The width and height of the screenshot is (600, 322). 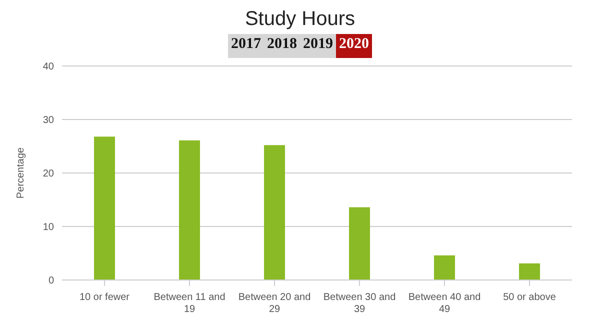 I want to click on y-tick-label: 40, so click(x=48, y=67).